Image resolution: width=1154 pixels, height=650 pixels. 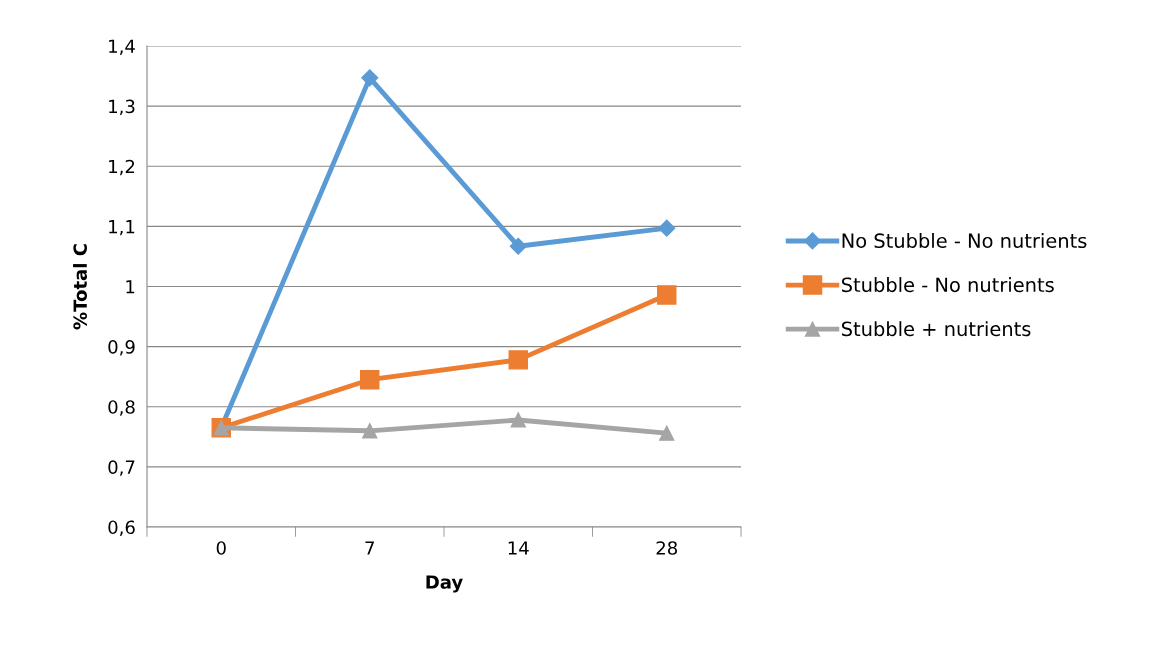 What do you see at coordinates (936, 329) in the screenshot?
I see `legend-label: Stubble + nutrients` at bounding box center [936, 329].